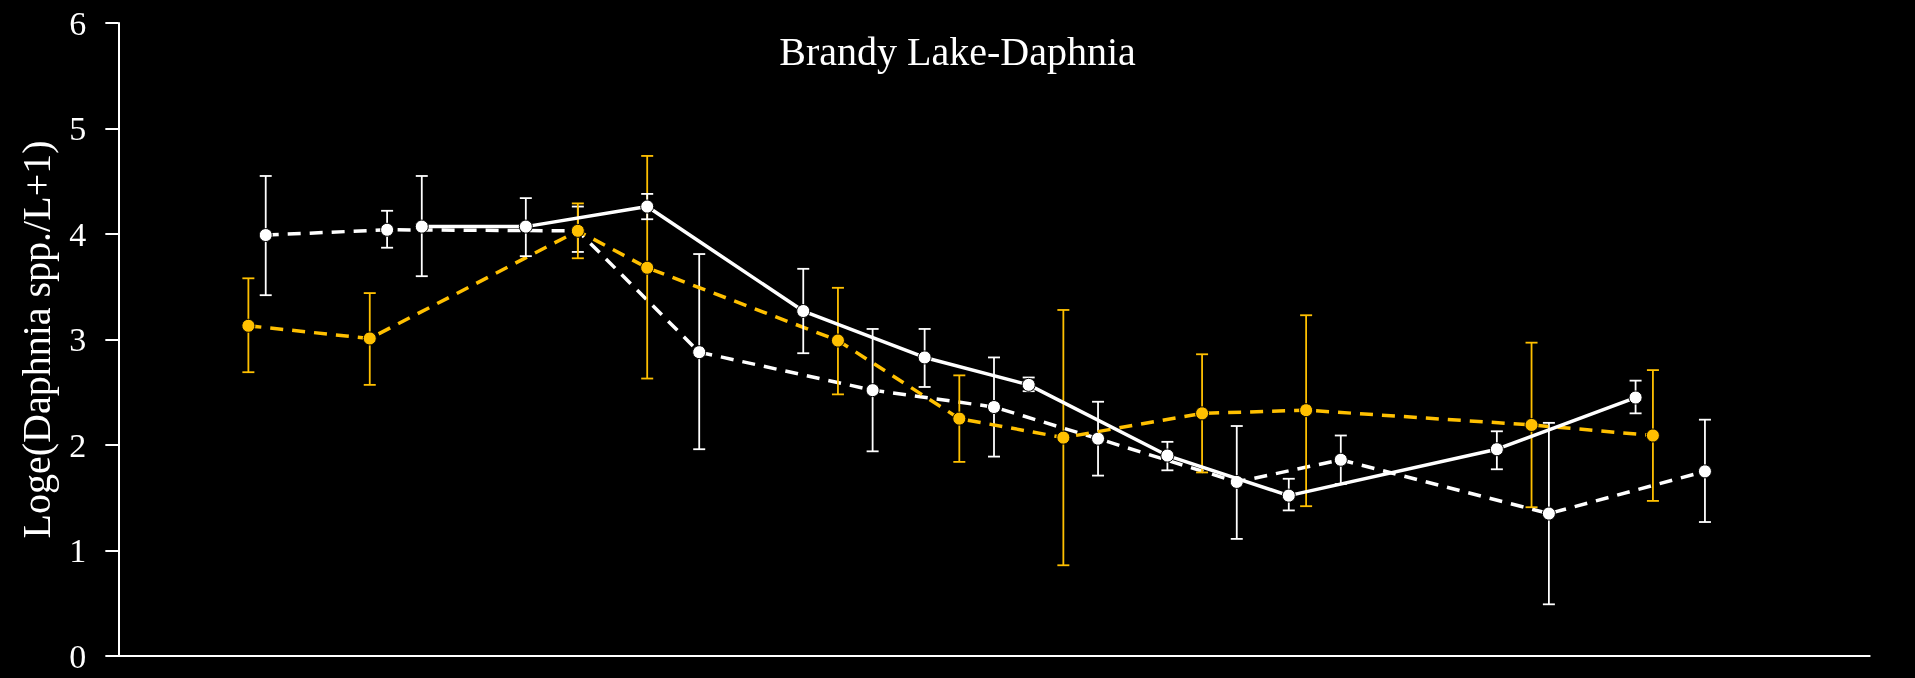 Image resolution: width=1915 pixels, height=678 pixels. I want to click on y-axis-title: Loge(Daphnia spp./L+1), so click(36, 339).